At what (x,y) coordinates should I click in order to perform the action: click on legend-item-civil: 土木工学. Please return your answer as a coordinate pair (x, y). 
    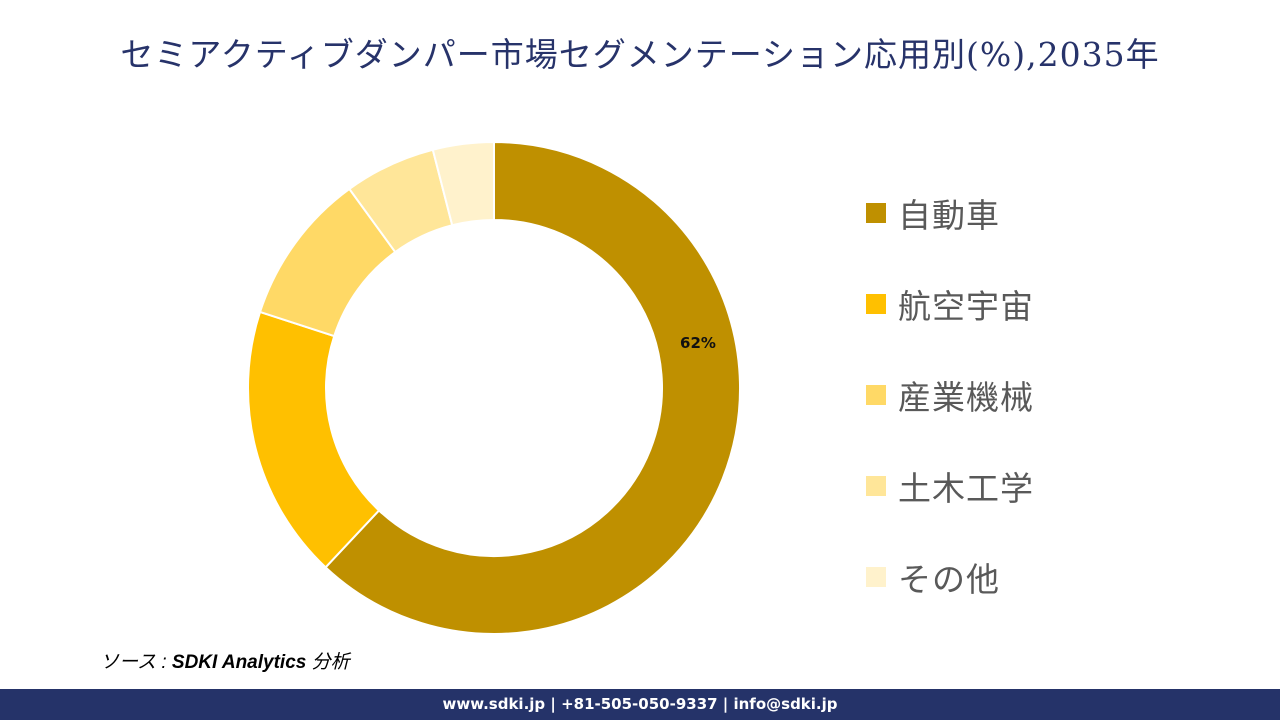
    Looking at the image, I should click on (950, 486).